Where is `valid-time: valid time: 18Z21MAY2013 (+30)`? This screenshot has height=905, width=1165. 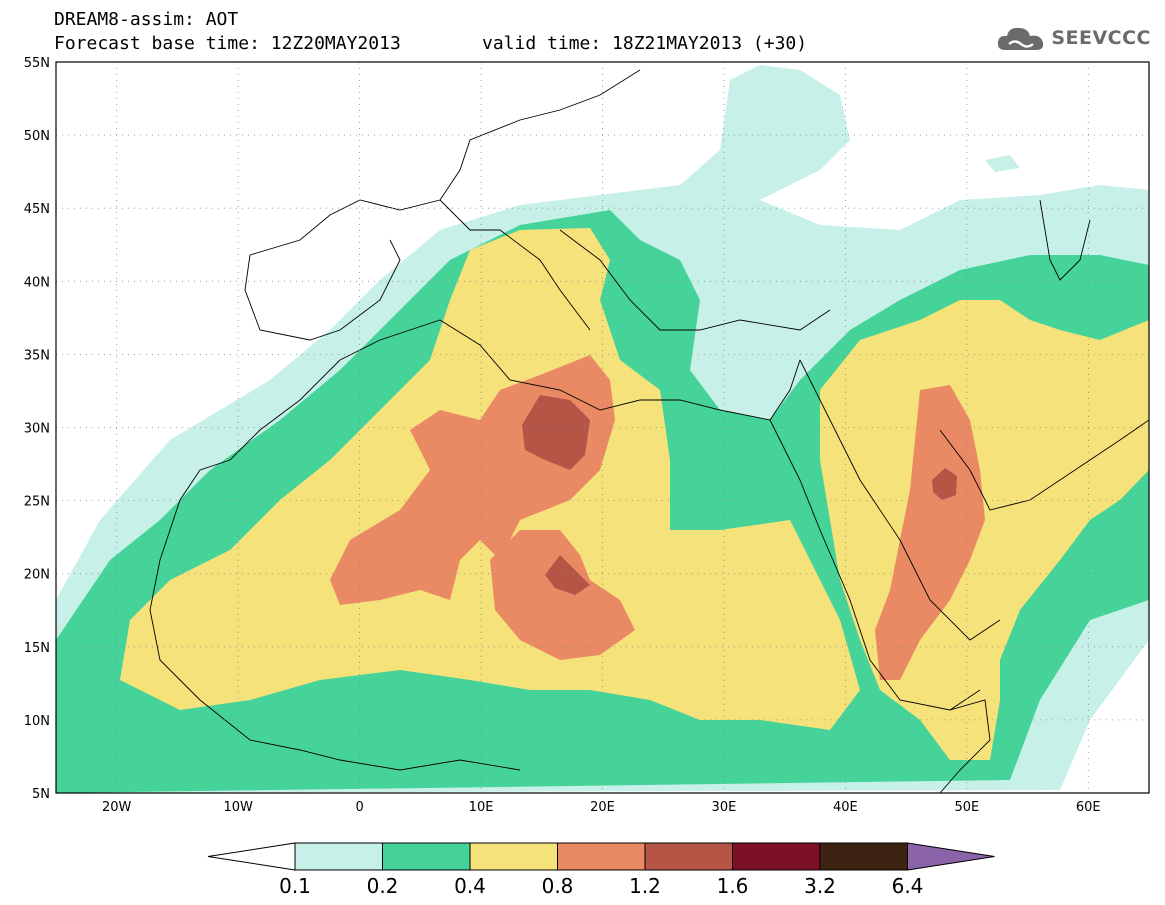
valid-time: valid time: 18Z21MAY2013 (+30) is located at coordinates (645, 43).